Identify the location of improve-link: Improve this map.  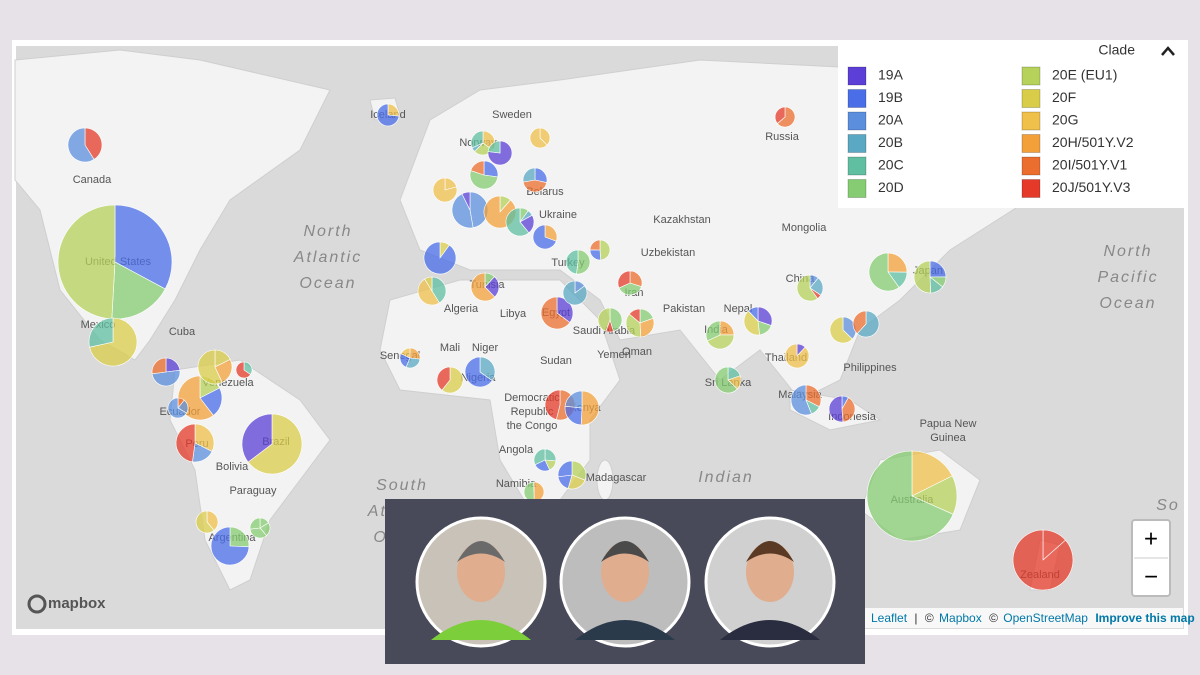
(1144, 618).